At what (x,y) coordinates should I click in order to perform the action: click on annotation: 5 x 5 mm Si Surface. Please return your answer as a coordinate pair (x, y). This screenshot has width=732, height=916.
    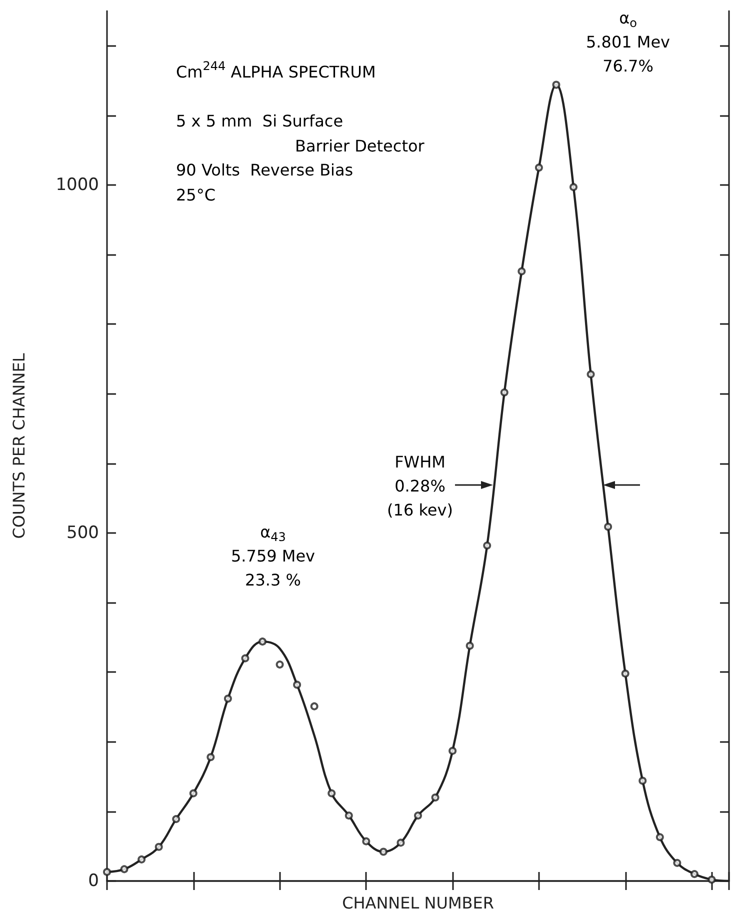
    Looking at the image, I should click on (260, 121).